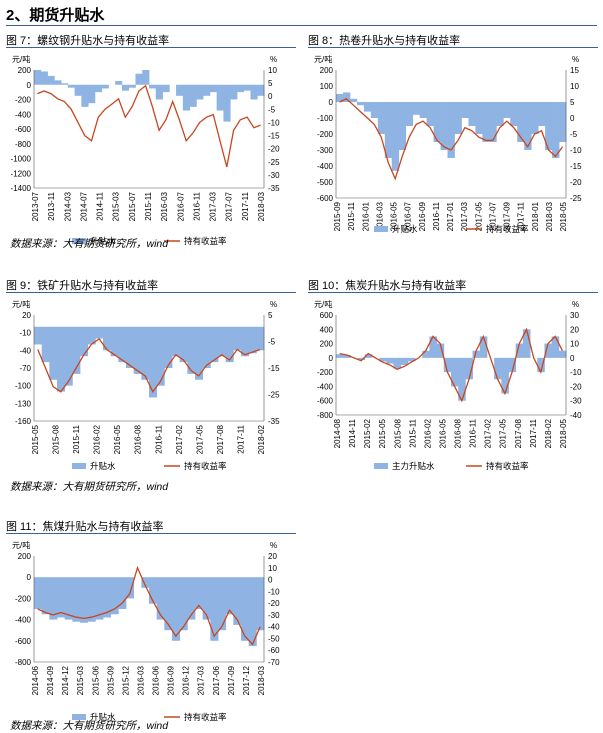 This screenshot has height=733, width=603. What do you see at coordinates (397, 433) in the screenshot?
I see `x-tick-label: 2015-08` at bounding box center [397, 433].